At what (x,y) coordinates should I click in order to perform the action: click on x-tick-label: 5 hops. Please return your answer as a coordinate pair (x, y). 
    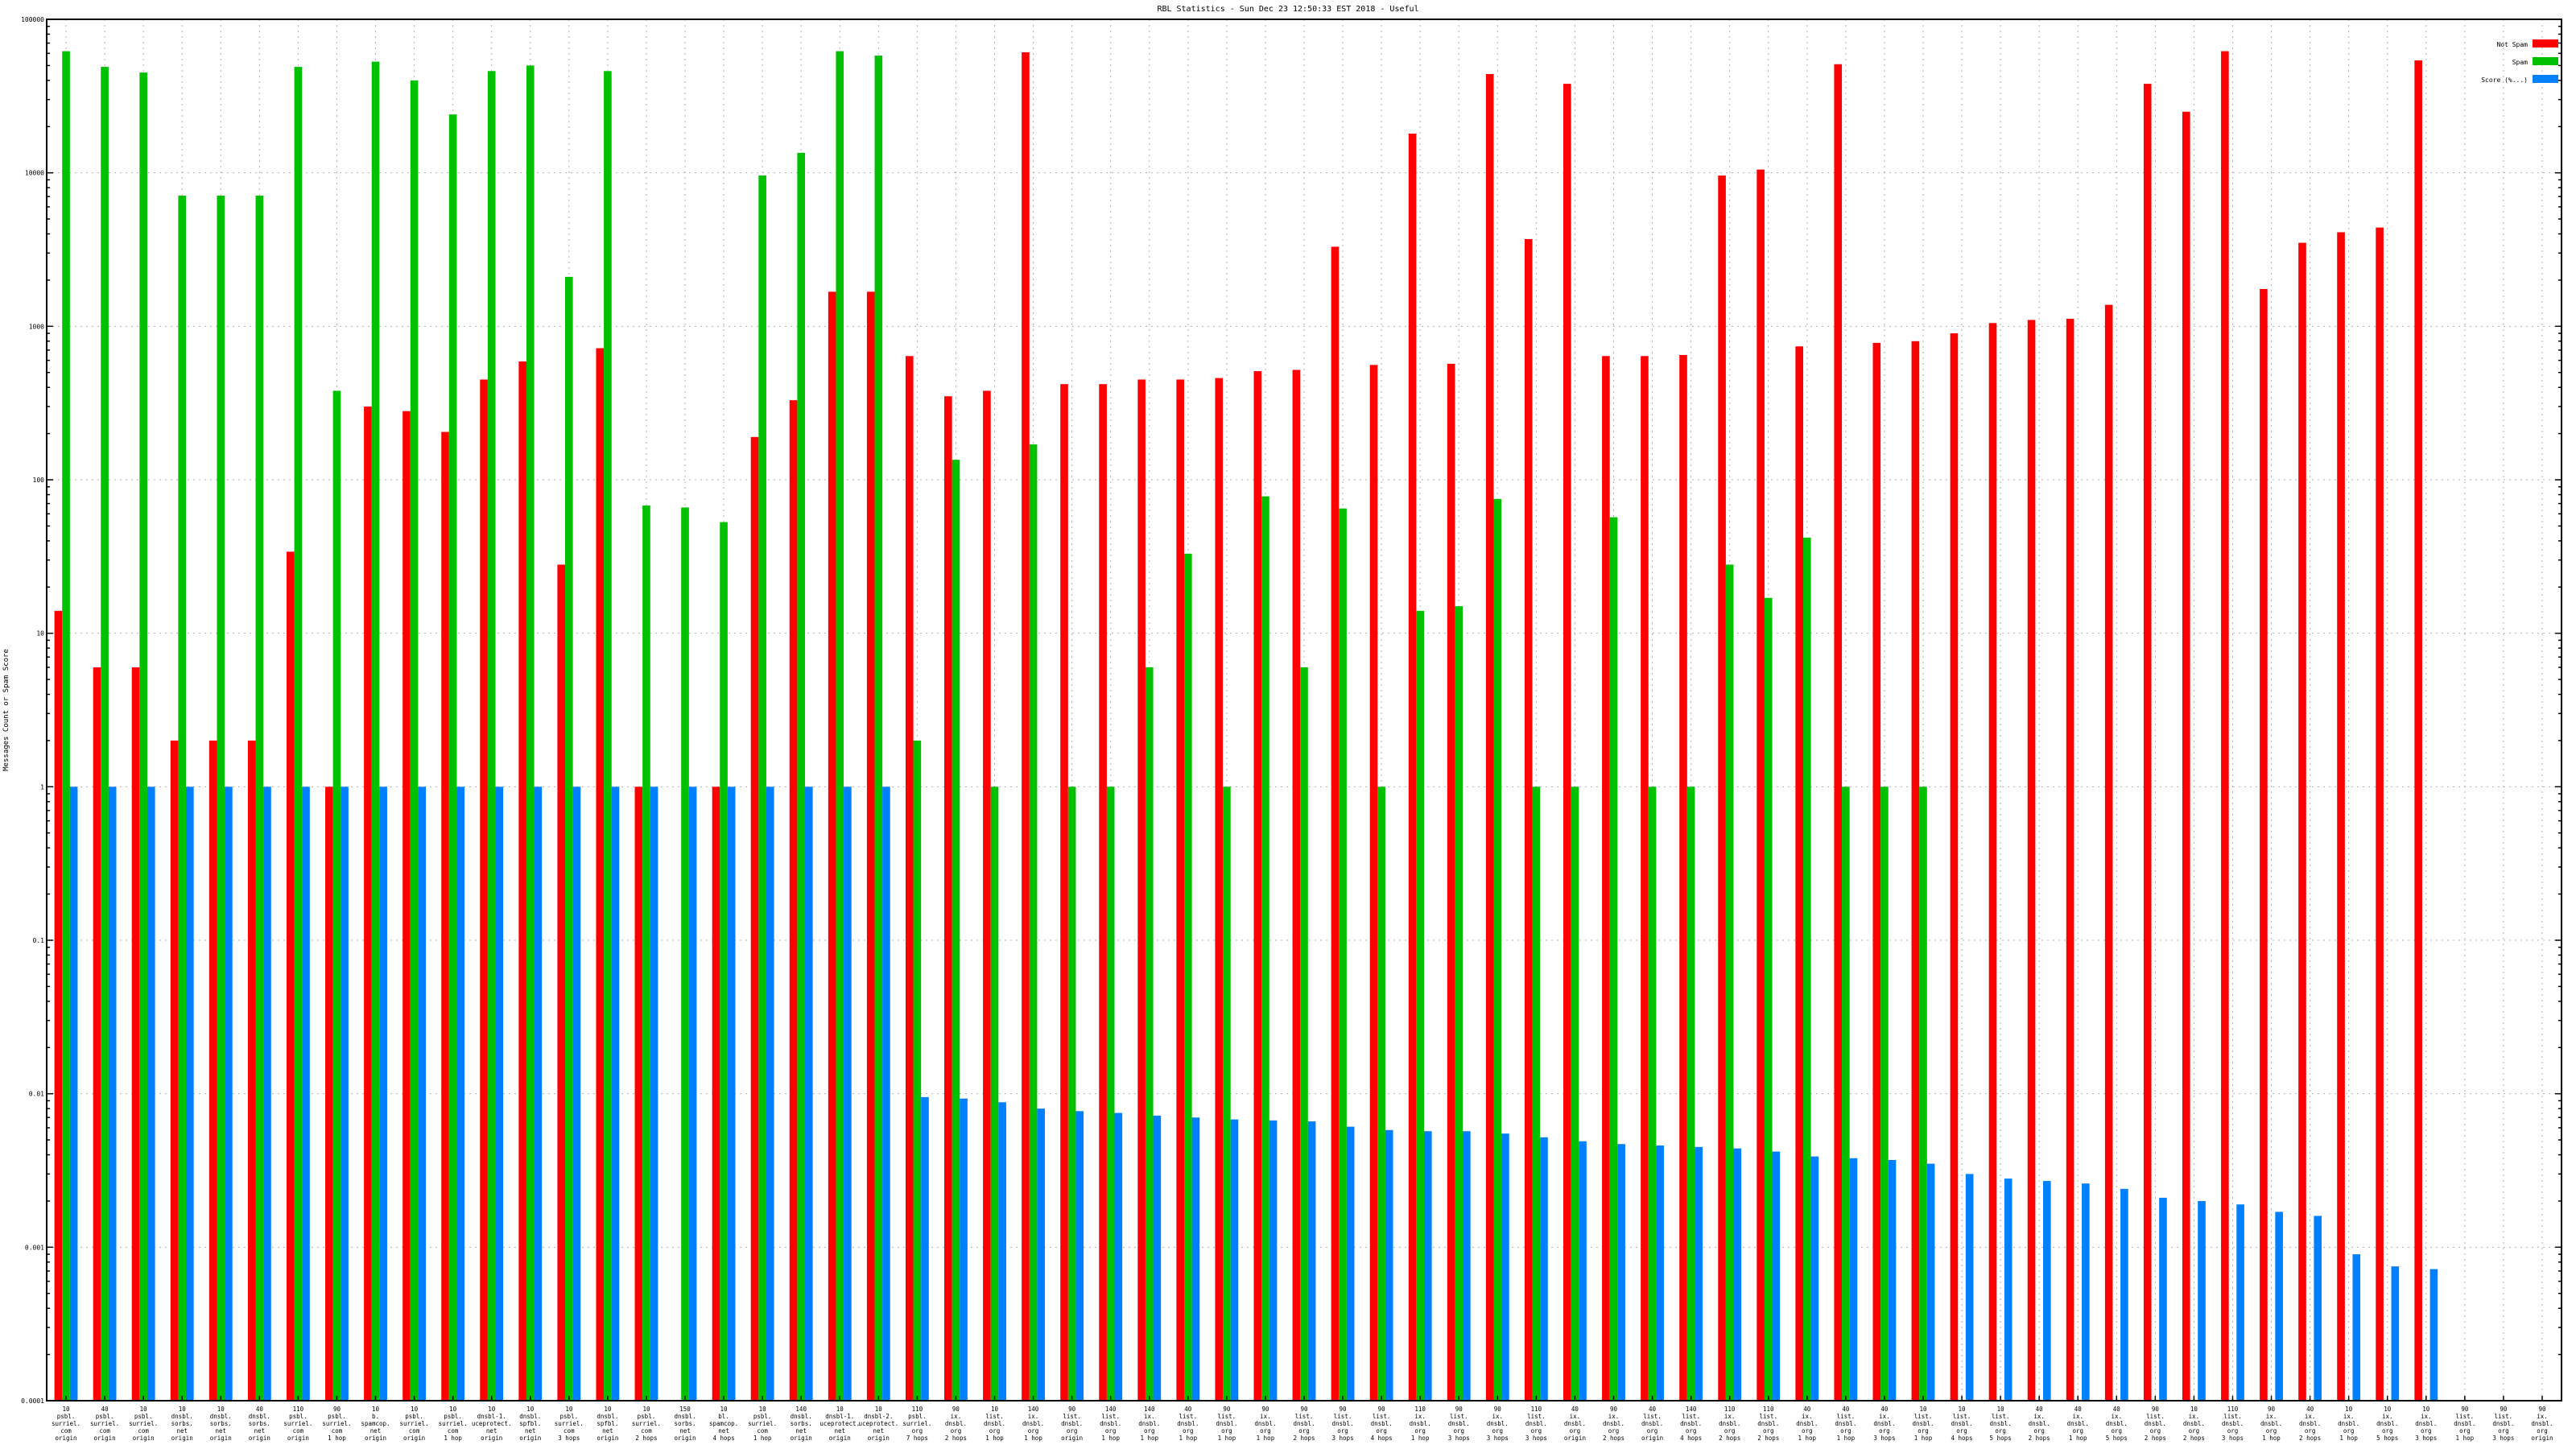
    Looking at the image, I should click on (2117, 1438).